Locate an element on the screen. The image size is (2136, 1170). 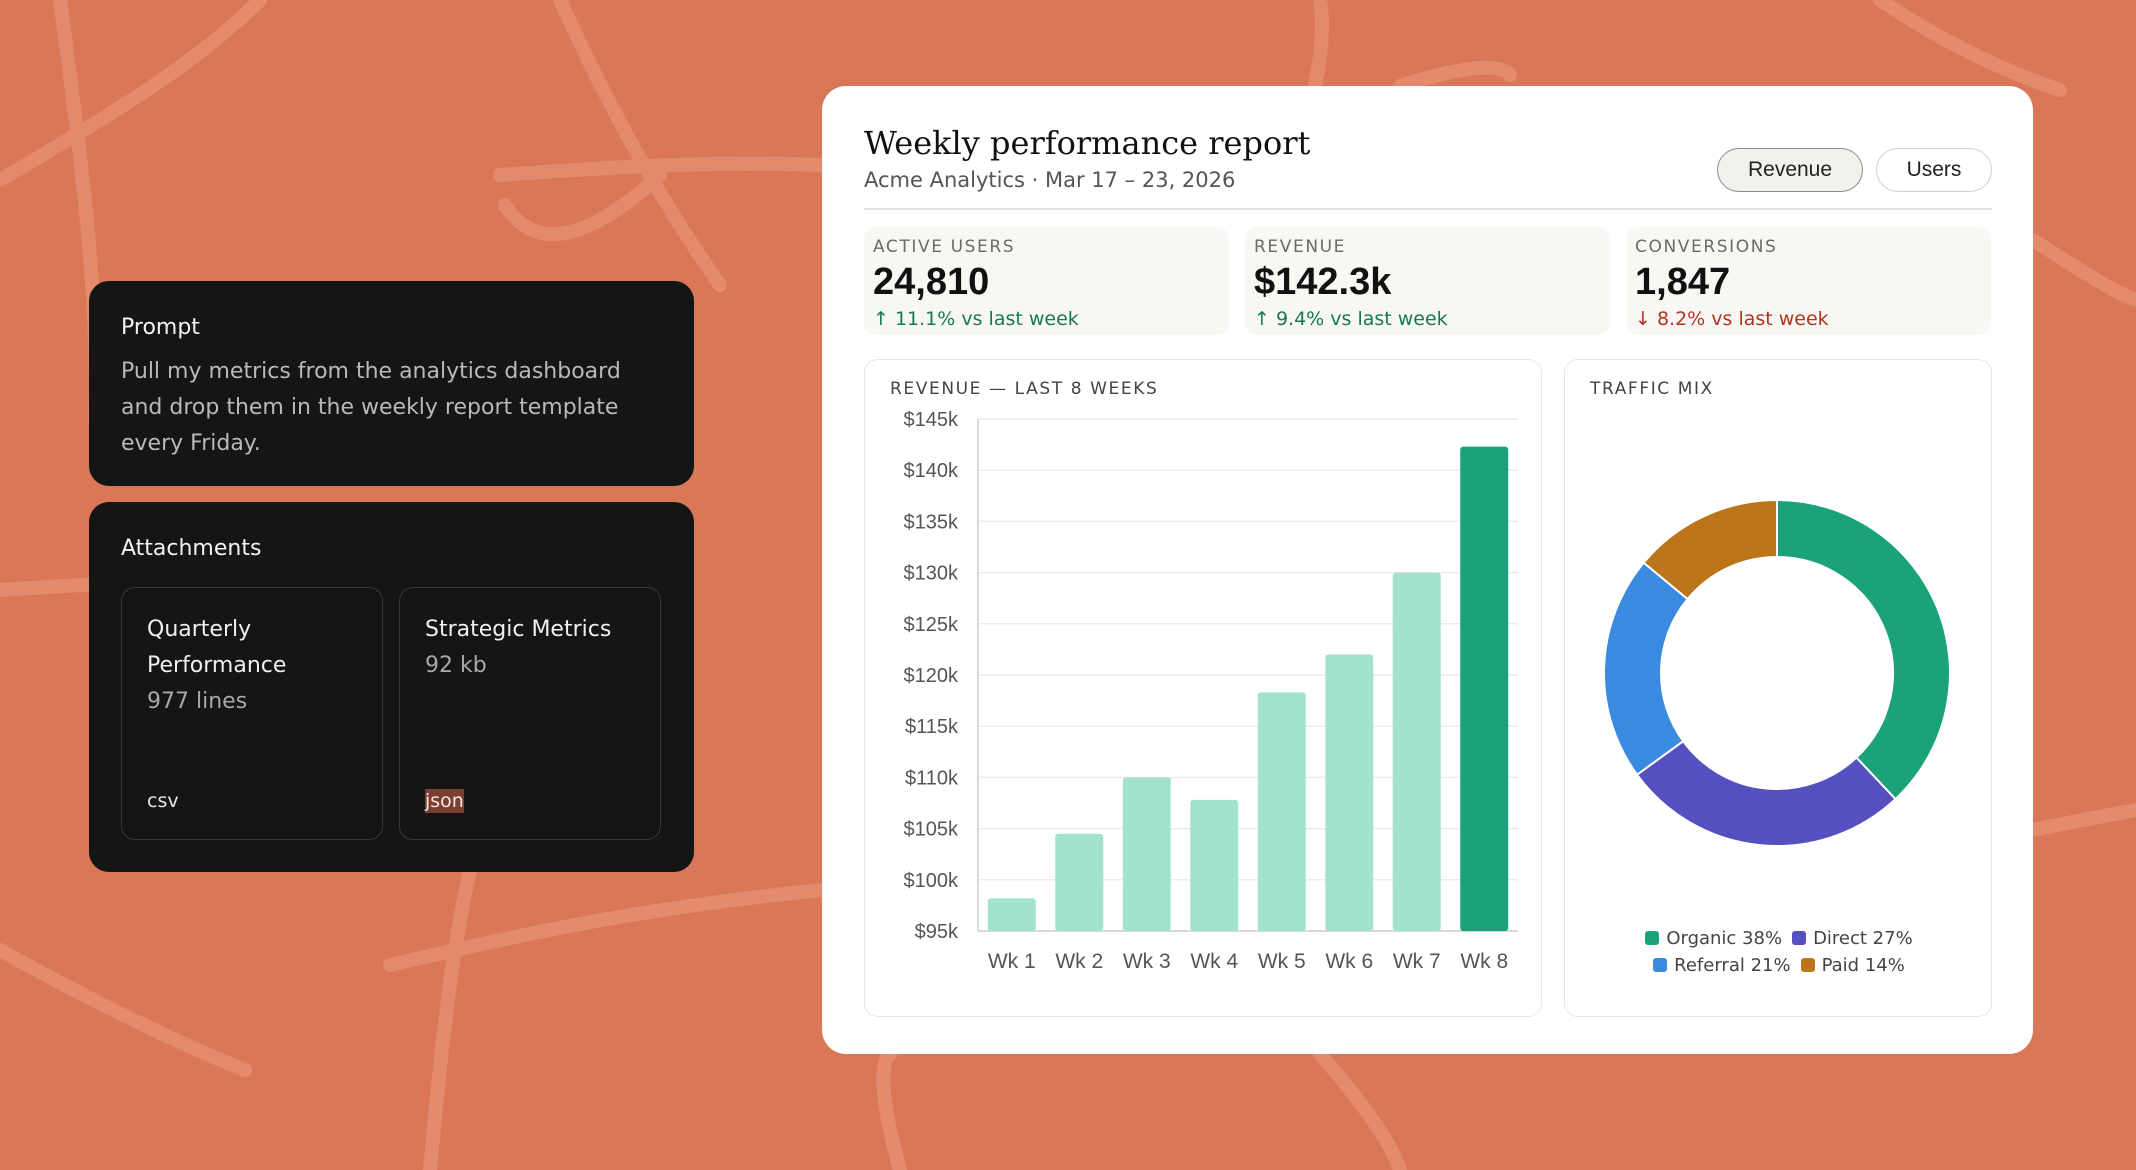
y-tick-label: $145k is located at coordinates (931, 420).